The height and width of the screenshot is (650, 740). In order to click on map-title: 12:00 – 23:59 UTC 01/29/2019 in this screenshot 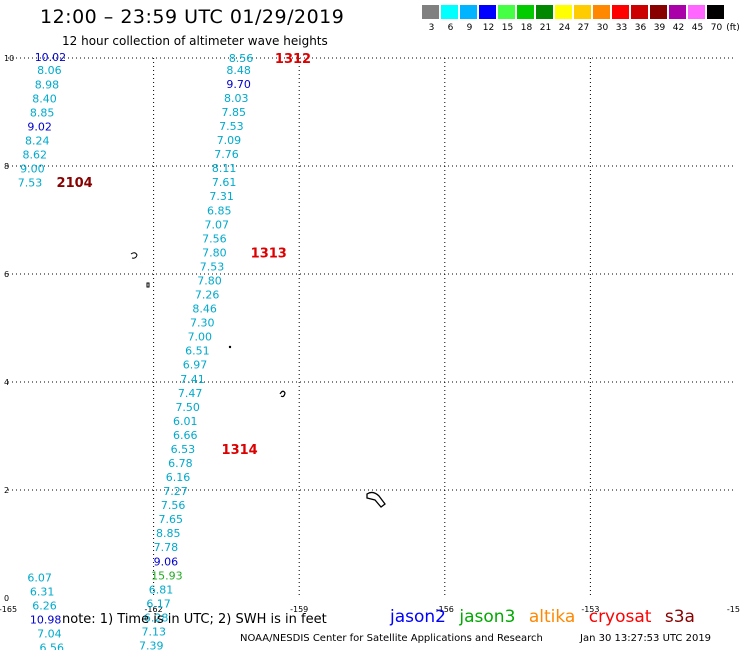, I will do `click(192, 17)`.